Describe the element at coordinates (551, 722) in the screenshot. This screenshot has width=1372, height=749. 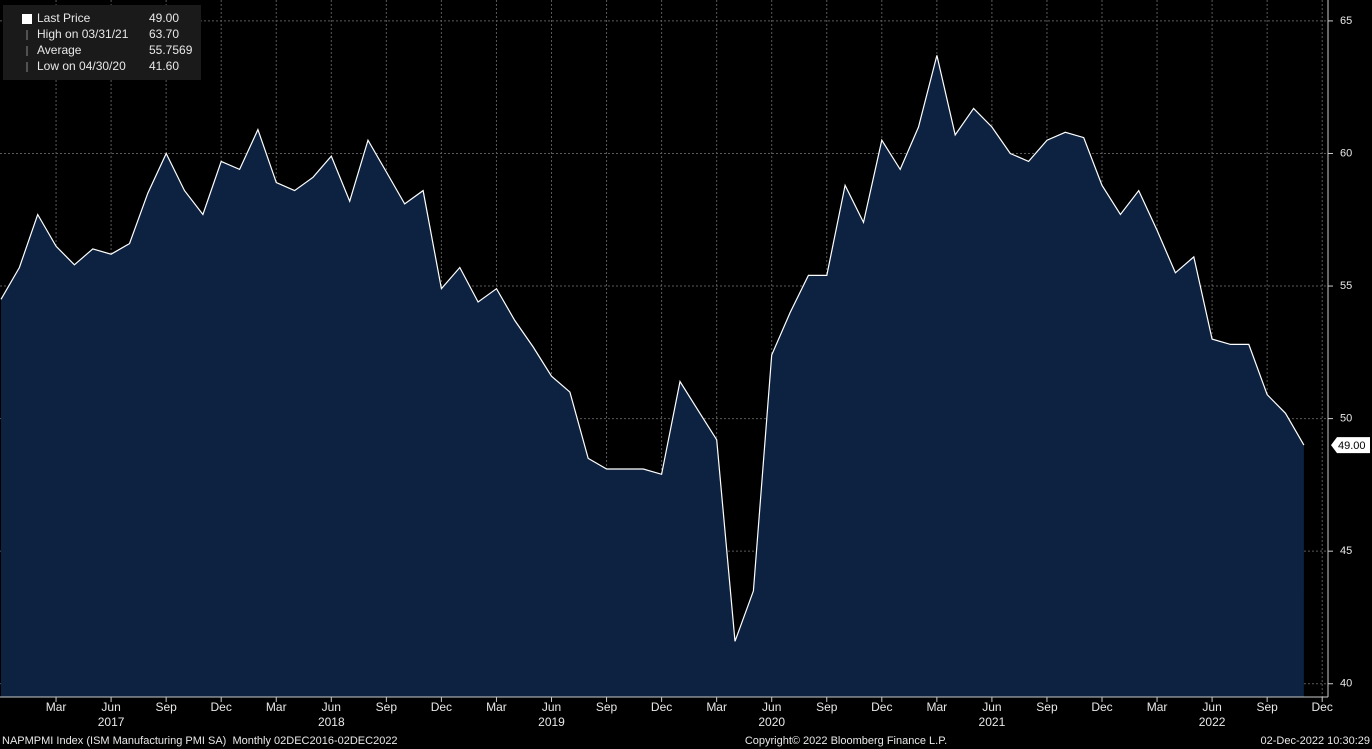
I see `year-label: 2019` at that location.